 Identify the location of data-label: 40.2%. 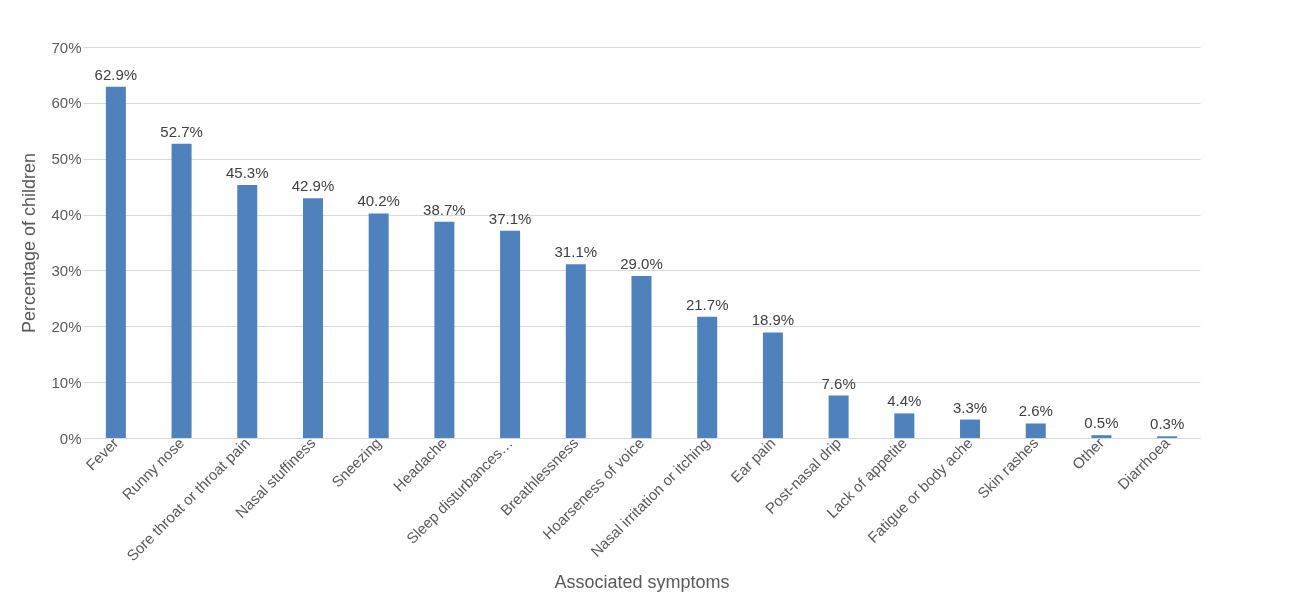
(378, 201).